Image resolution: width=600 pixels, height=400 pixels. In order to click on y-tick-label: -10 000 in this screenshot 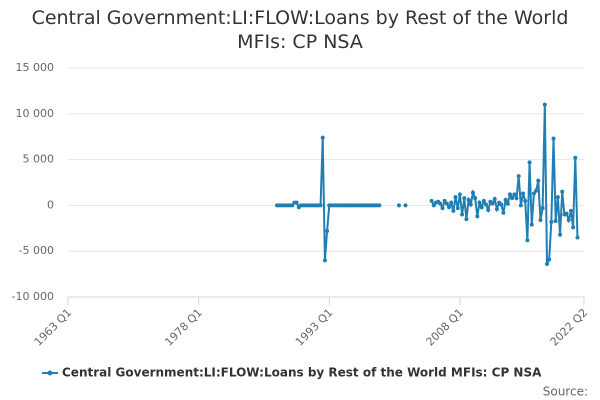, I will do `click(33, 296)`.